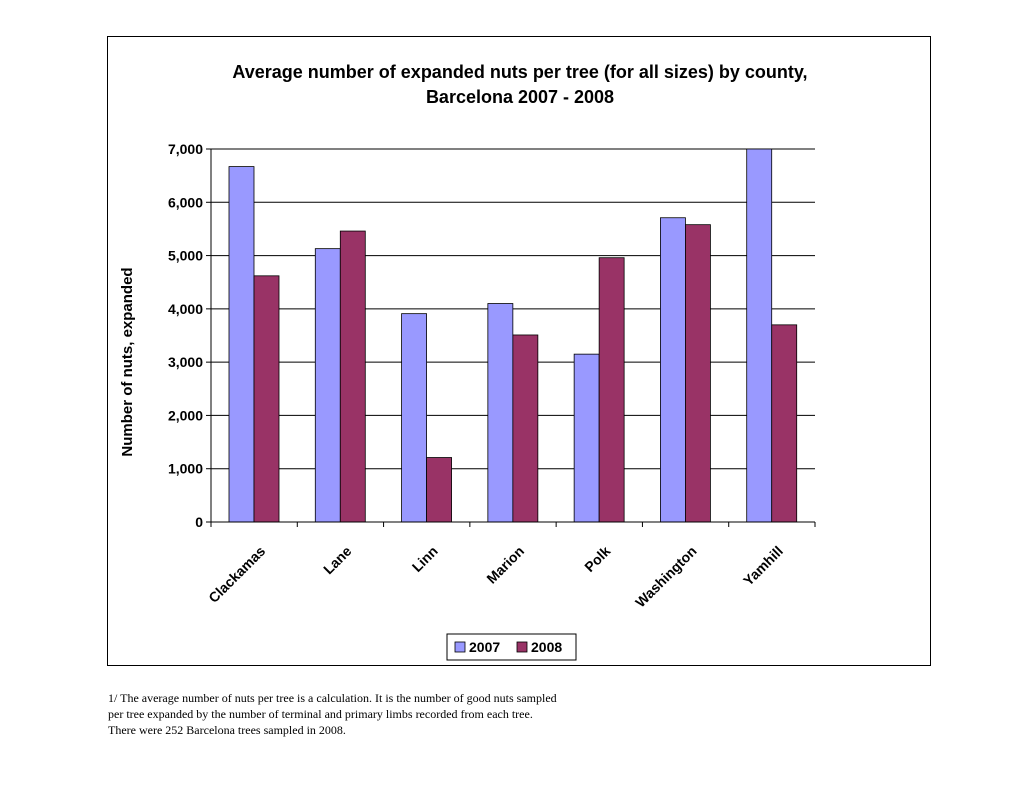 The width and height of the screenshot is (1023, 791). Describe the element at coordinates (784, 423) in the screenshot. I see `bar-2008-yamhill` at that location.